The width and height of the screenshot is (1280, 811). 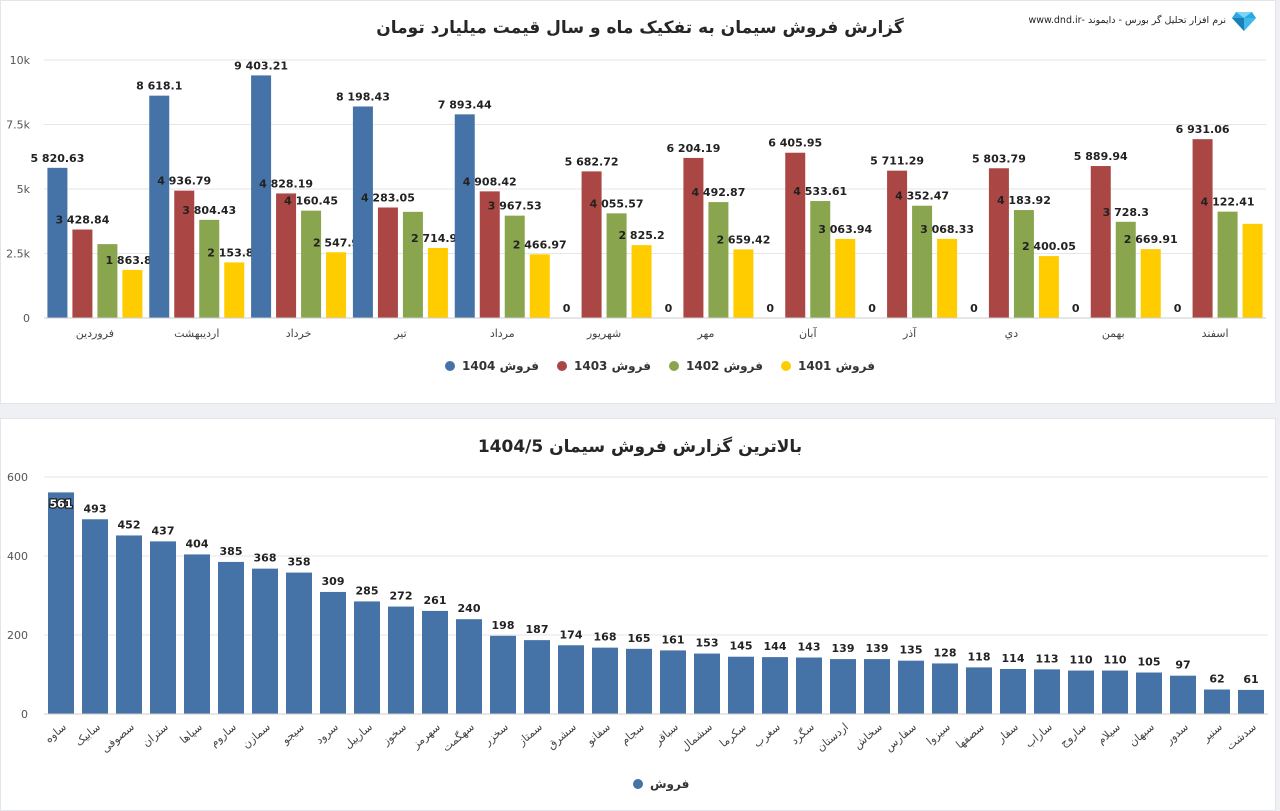 What do you see at coordinates (492, 366) in the screenshot?
I see `legend-item: فروش 1404` at bounding box center [492, 366].